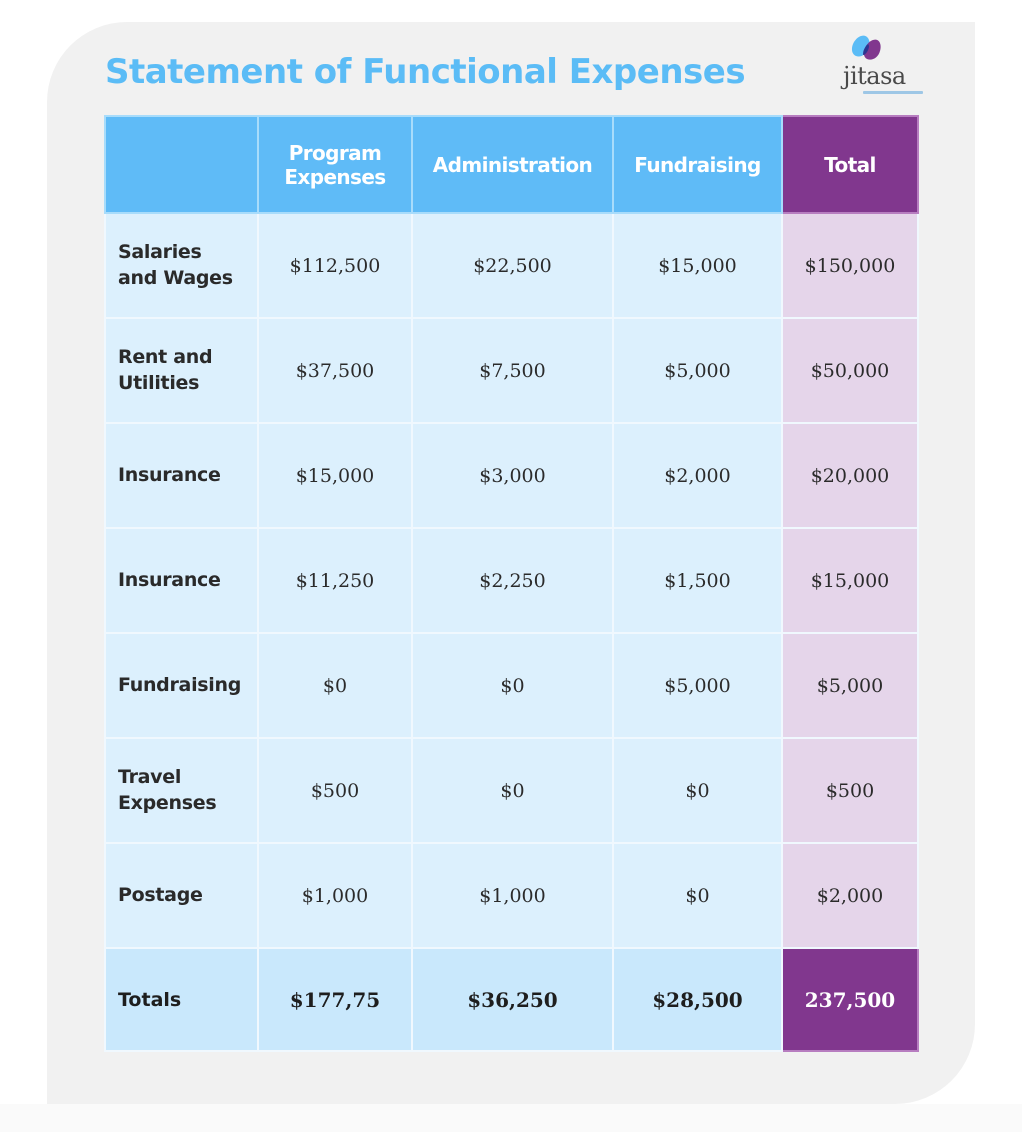  I want to click on cell-fundraising: $1,500, so click(697, 580).